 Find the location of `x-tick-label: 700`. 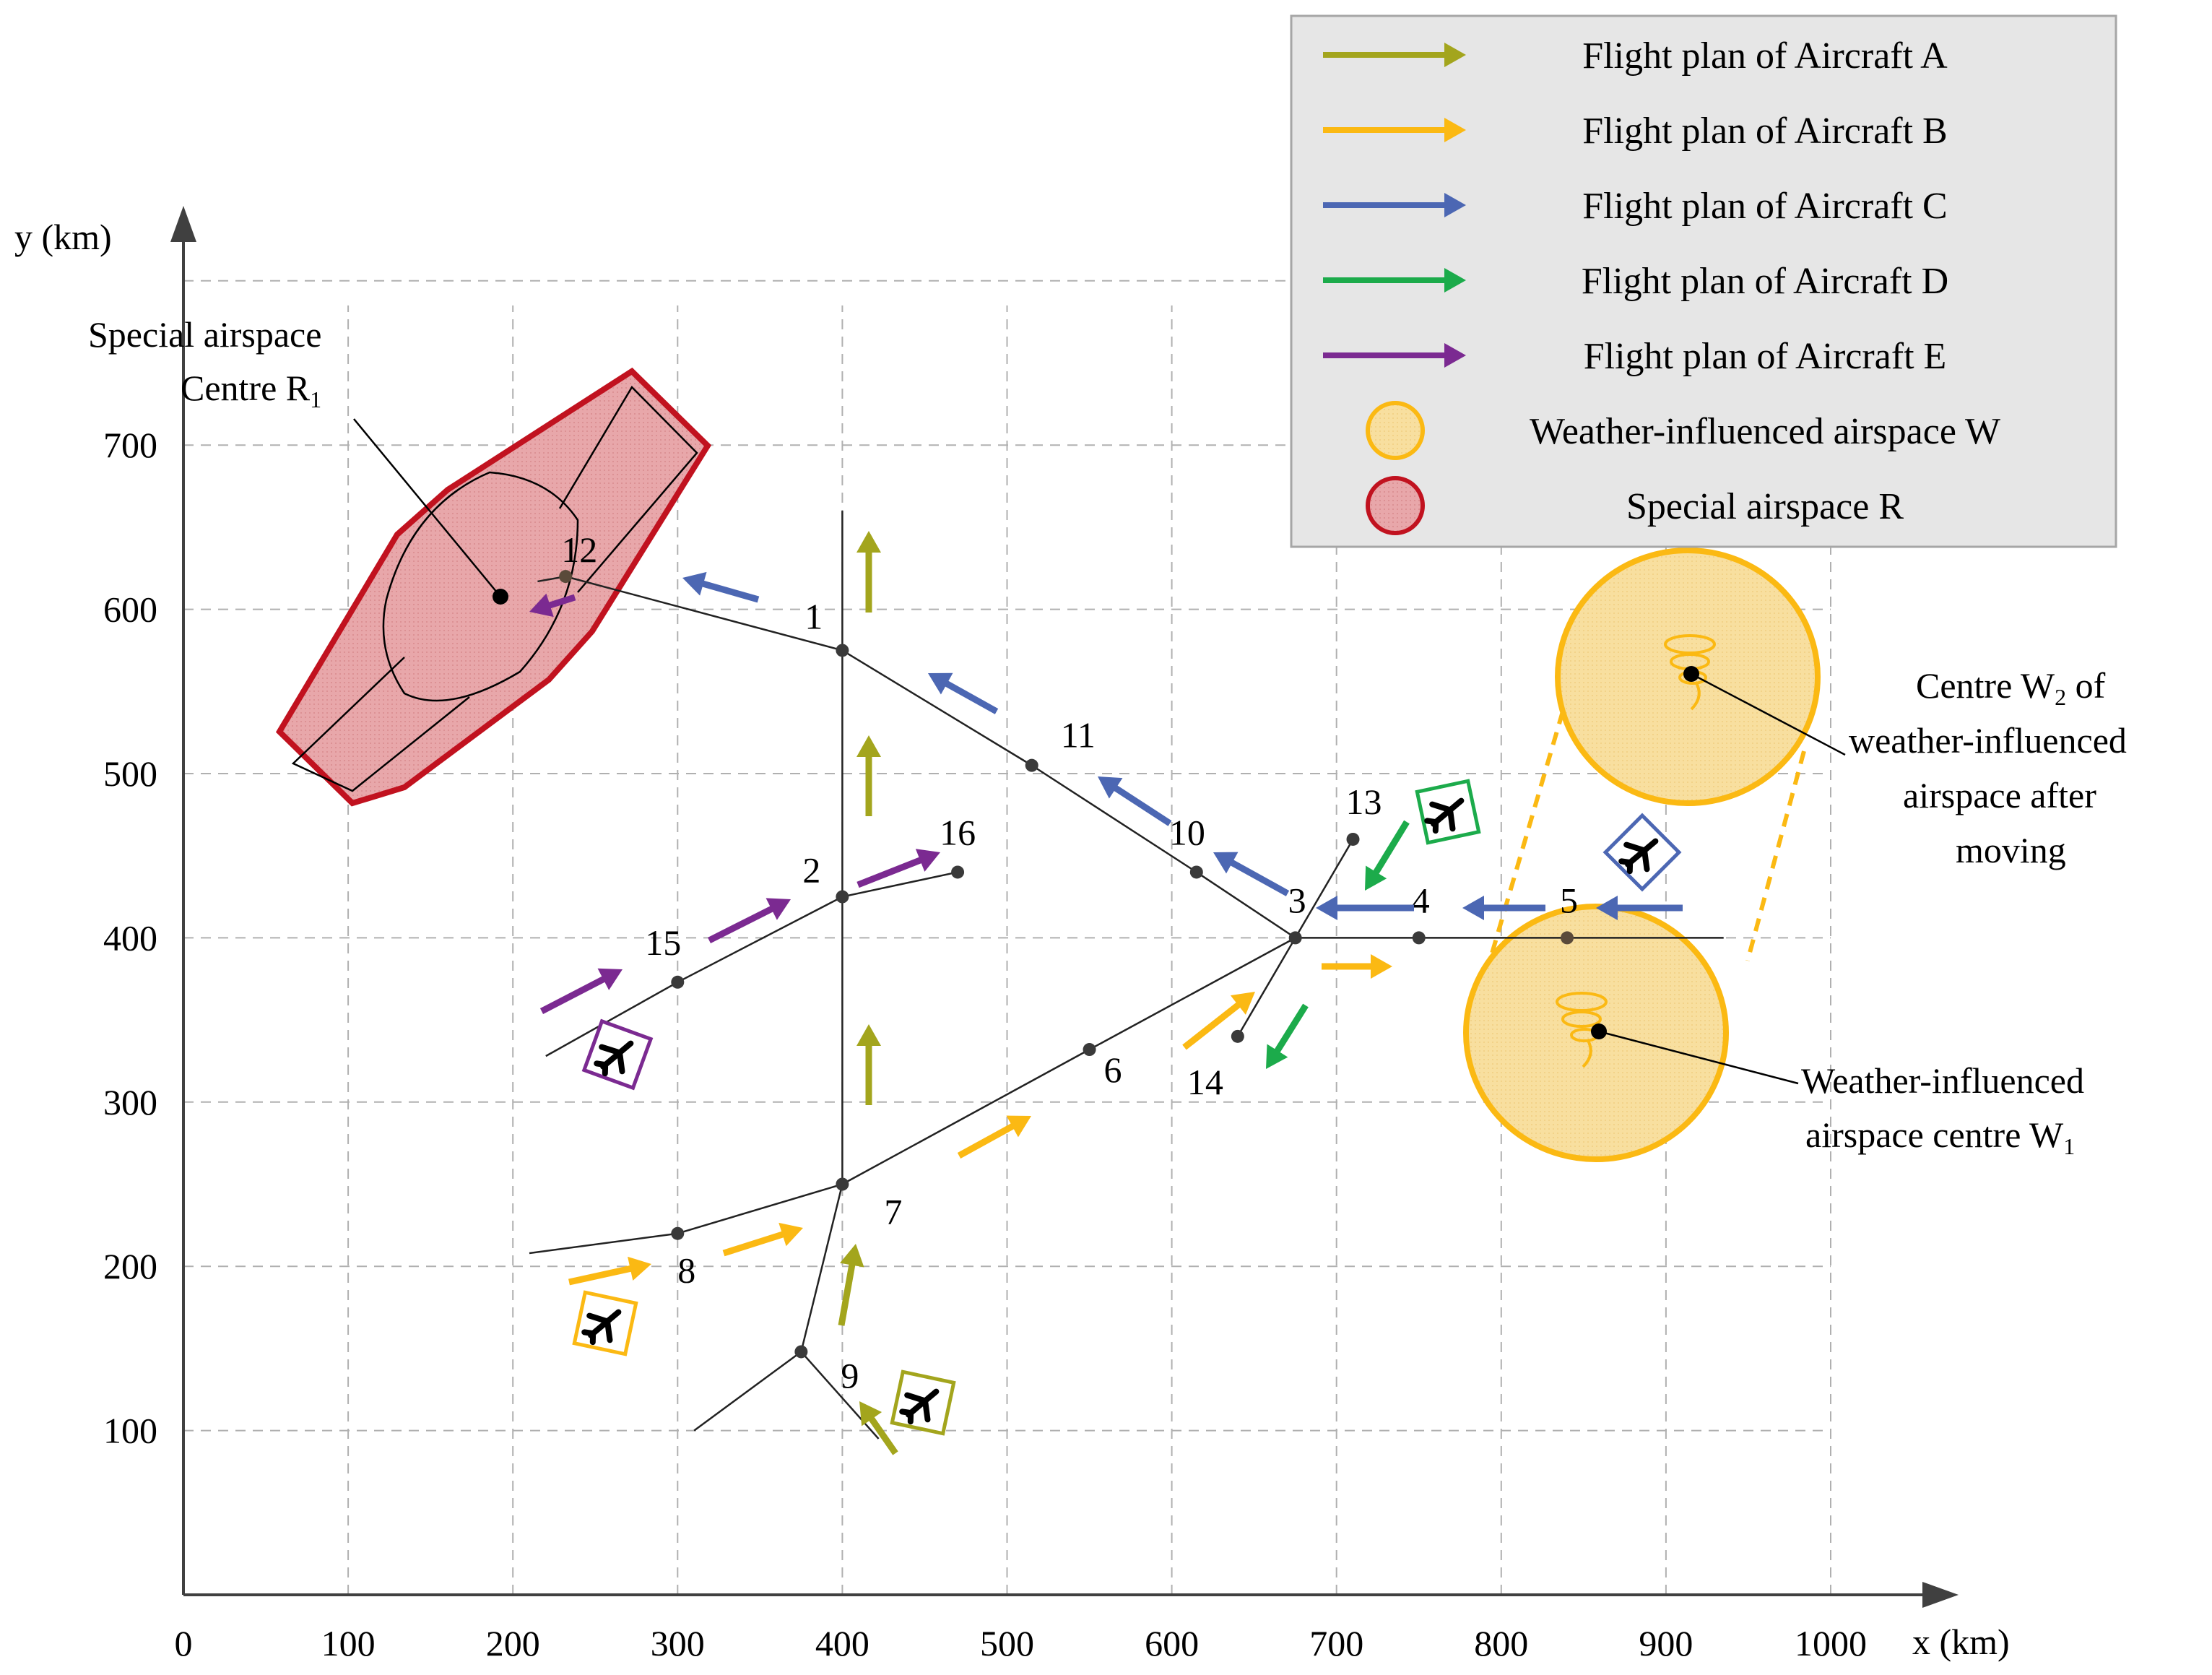

x-tick-label: 700 is located at coordinates (1336, 1643).